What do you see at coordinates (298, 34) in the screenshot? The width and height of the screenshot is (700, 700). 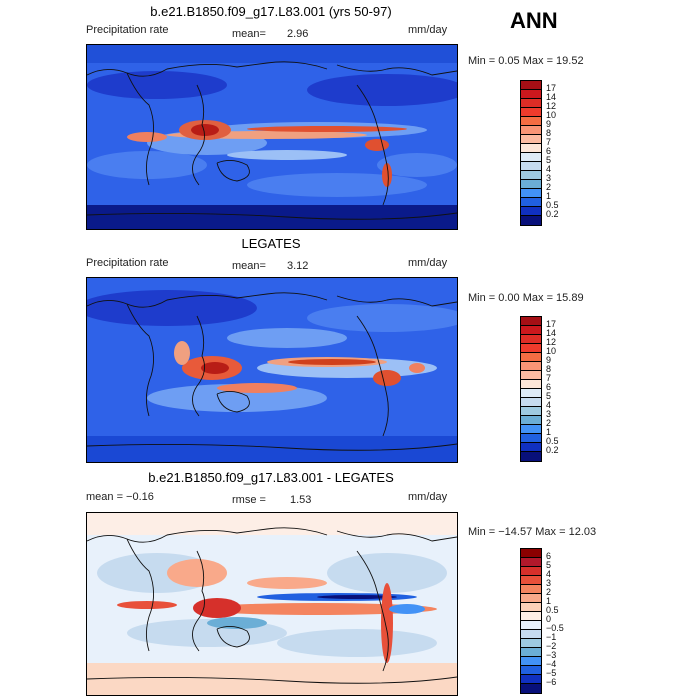 I see `mean-value: 2.96` at bounding box center [298, 34].